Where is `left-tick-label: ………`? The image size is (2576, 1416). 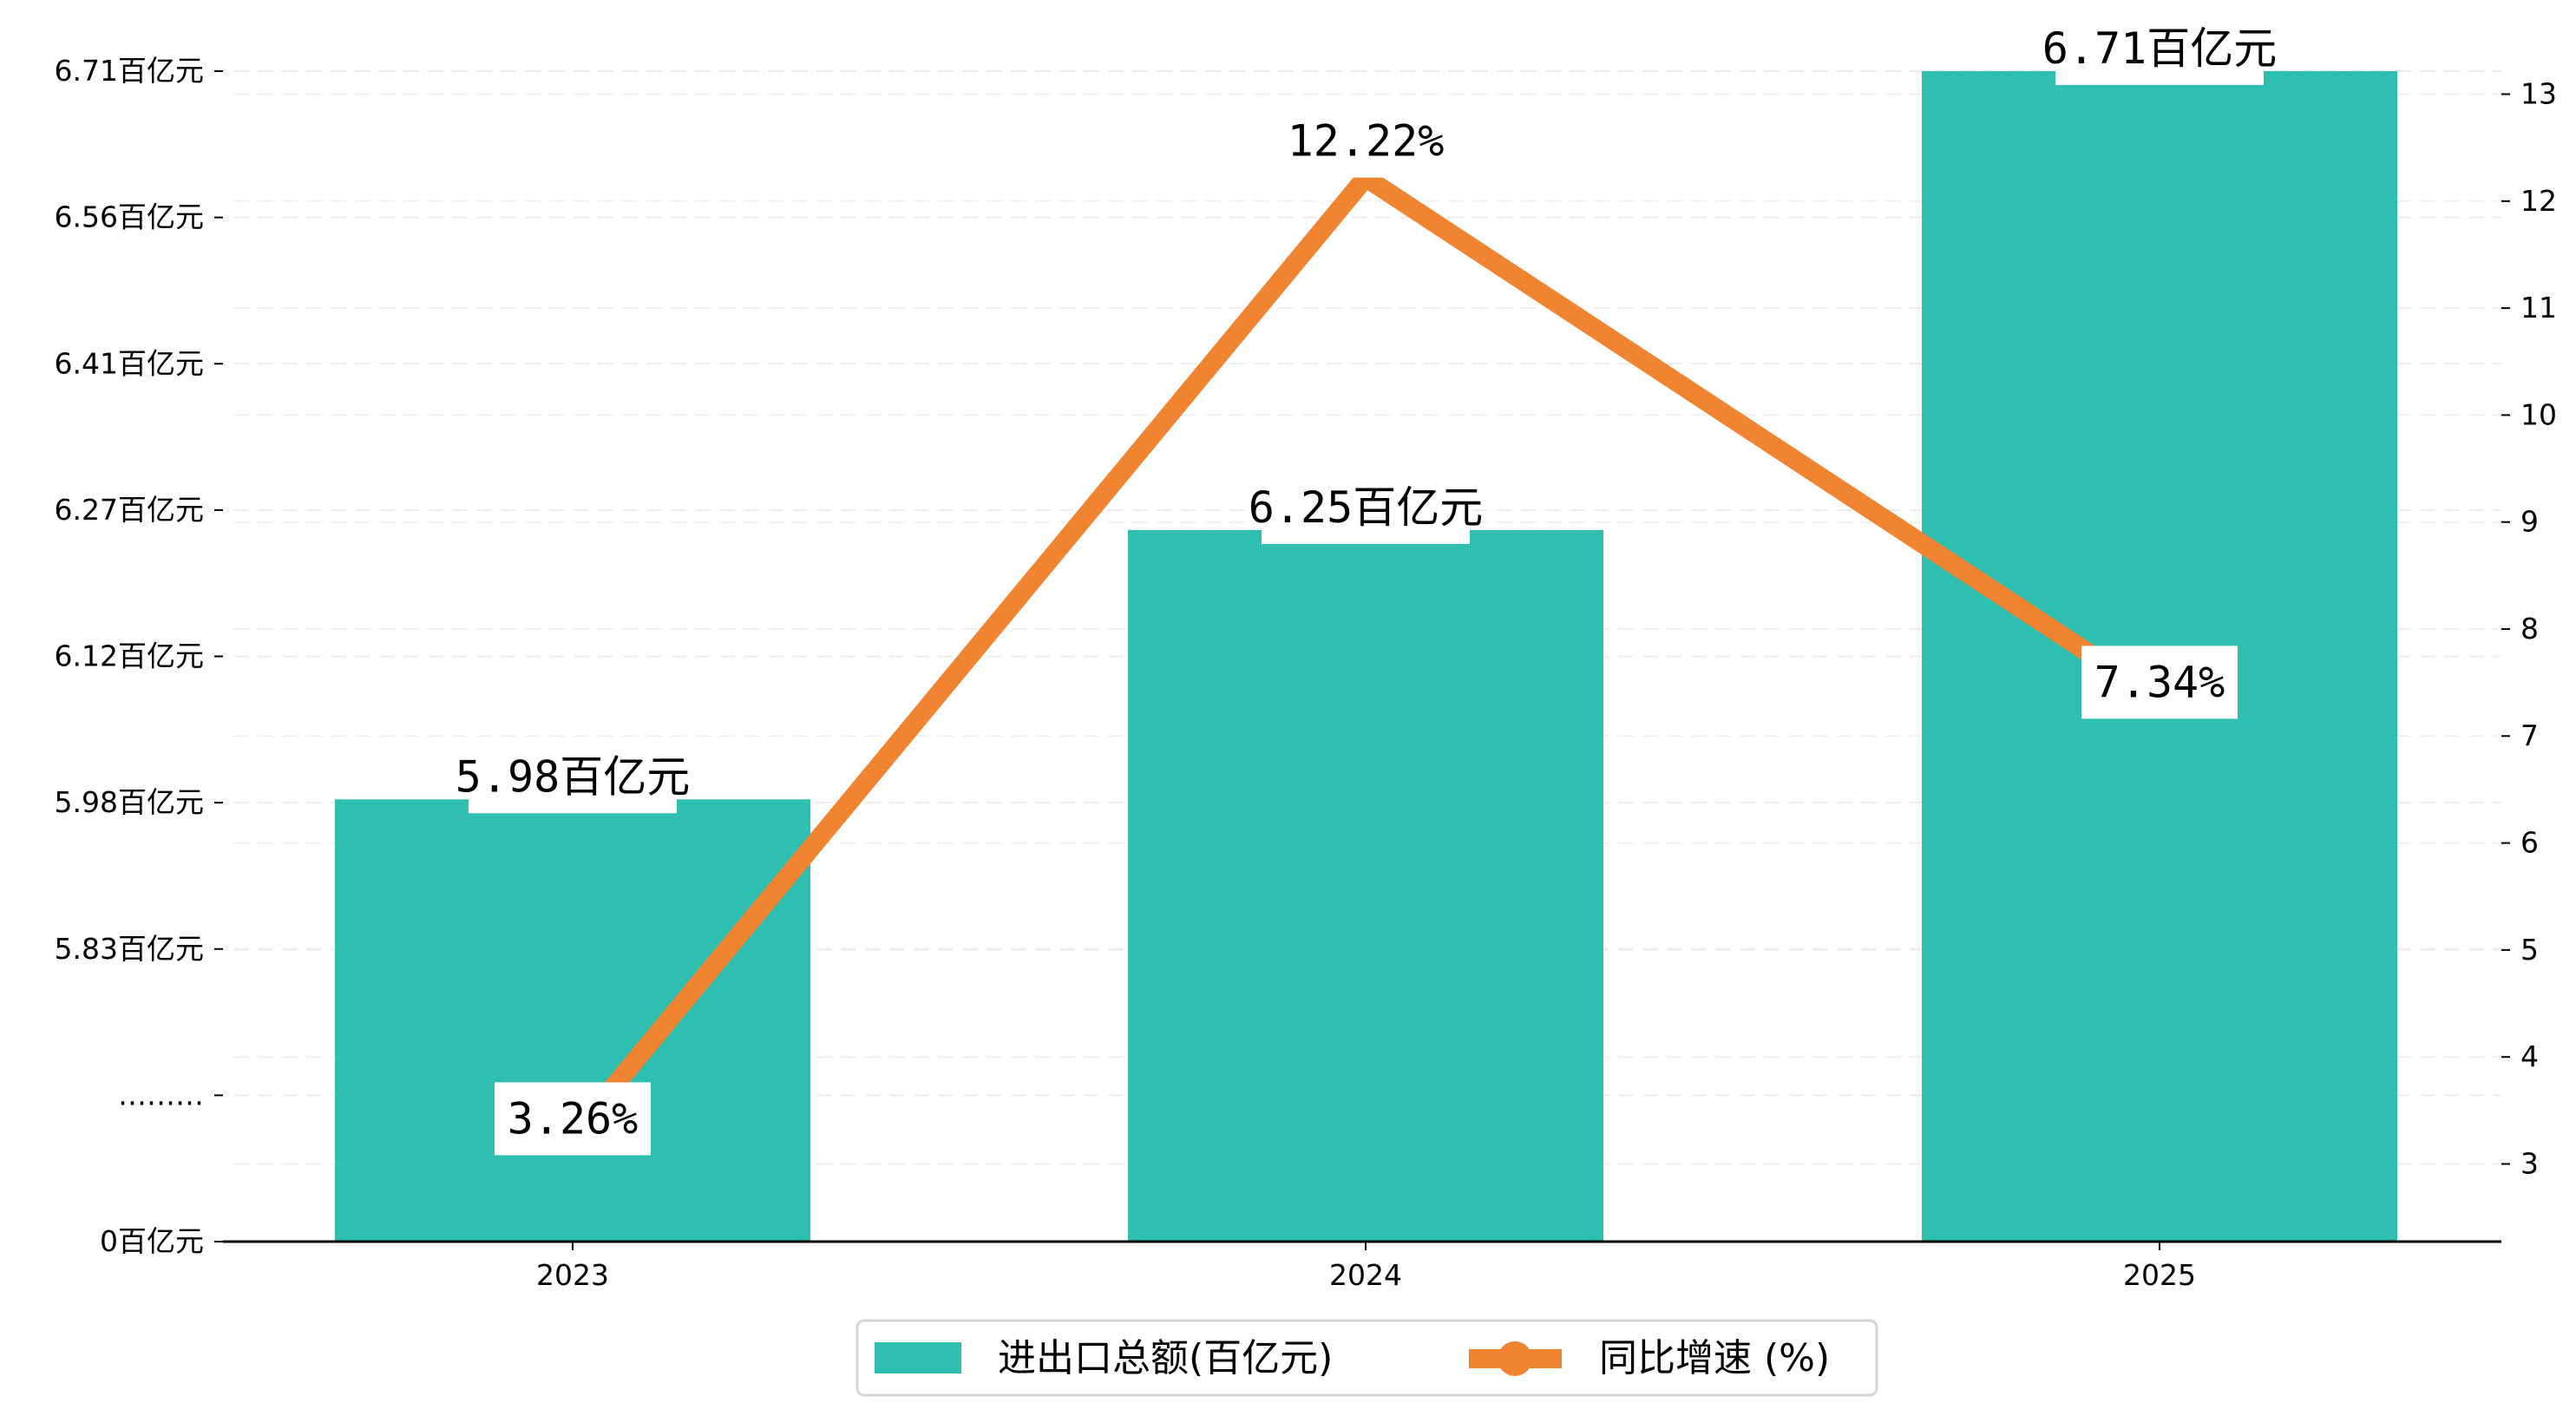 left-tick-label: ……… is located at coordinates (161, 1094).